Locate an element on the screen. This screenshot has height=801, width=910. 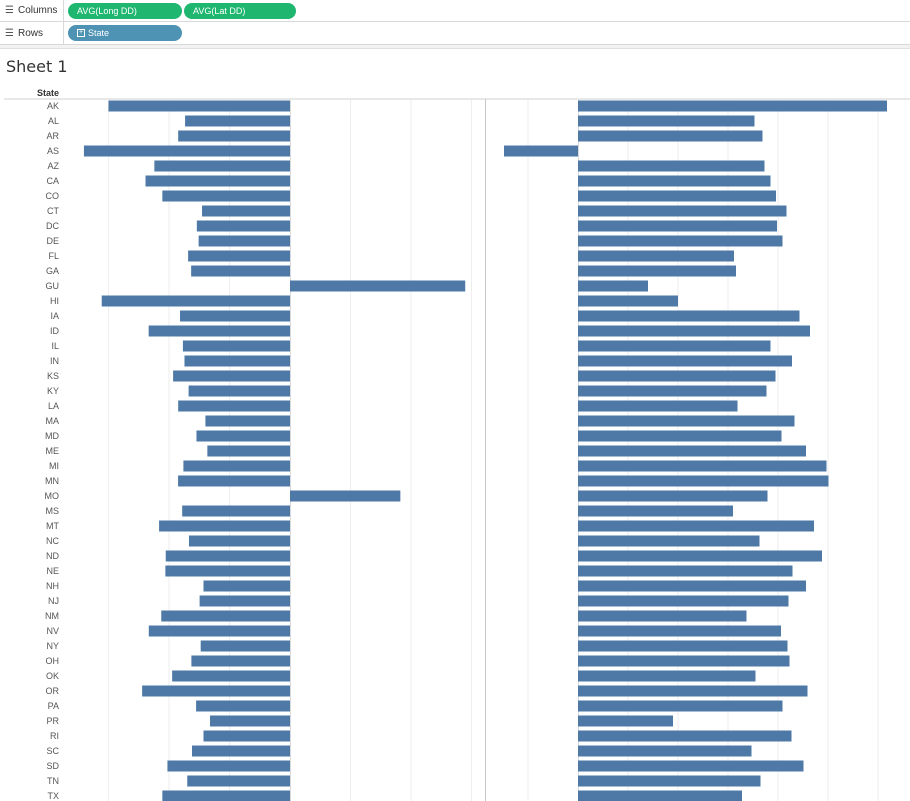
state-label: MI is located at coordinates (54, 466).